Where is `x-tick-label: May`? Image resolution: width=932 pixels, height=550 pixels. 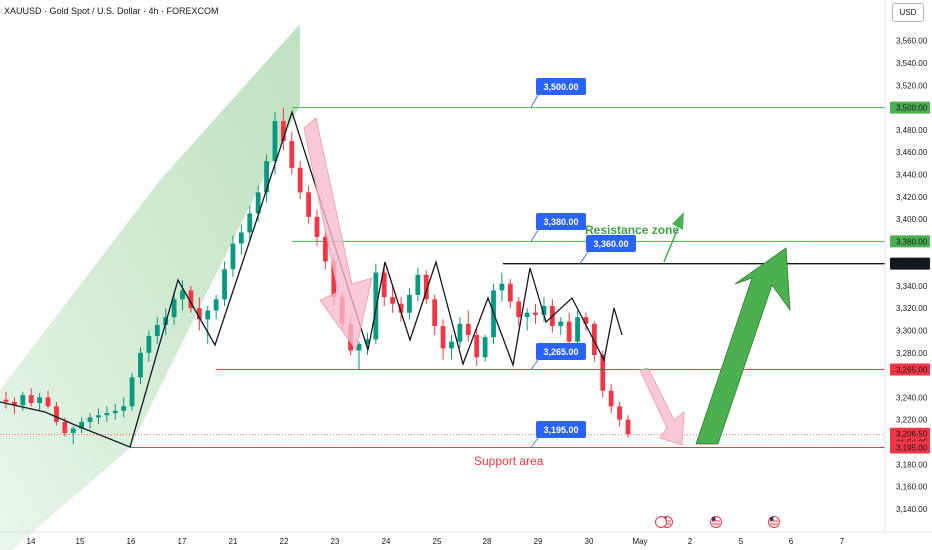 x-tick-label: May is located at coordinates (639, 541).